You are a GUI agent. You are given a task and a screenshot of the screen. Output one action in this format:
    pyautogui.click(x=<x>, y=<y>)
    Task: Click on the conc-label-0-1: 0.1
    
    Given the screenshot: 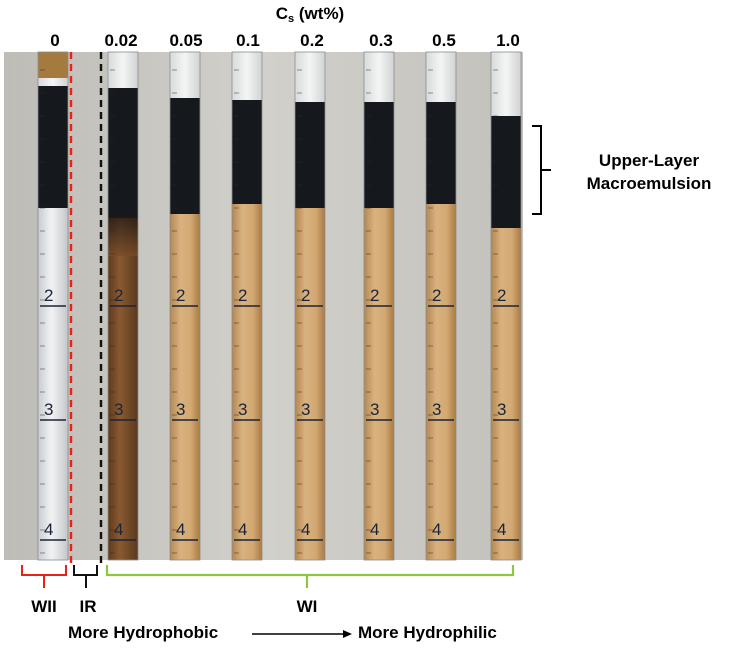 What is the action you would take?
    pyautogui.click(x=248, y=40)
    